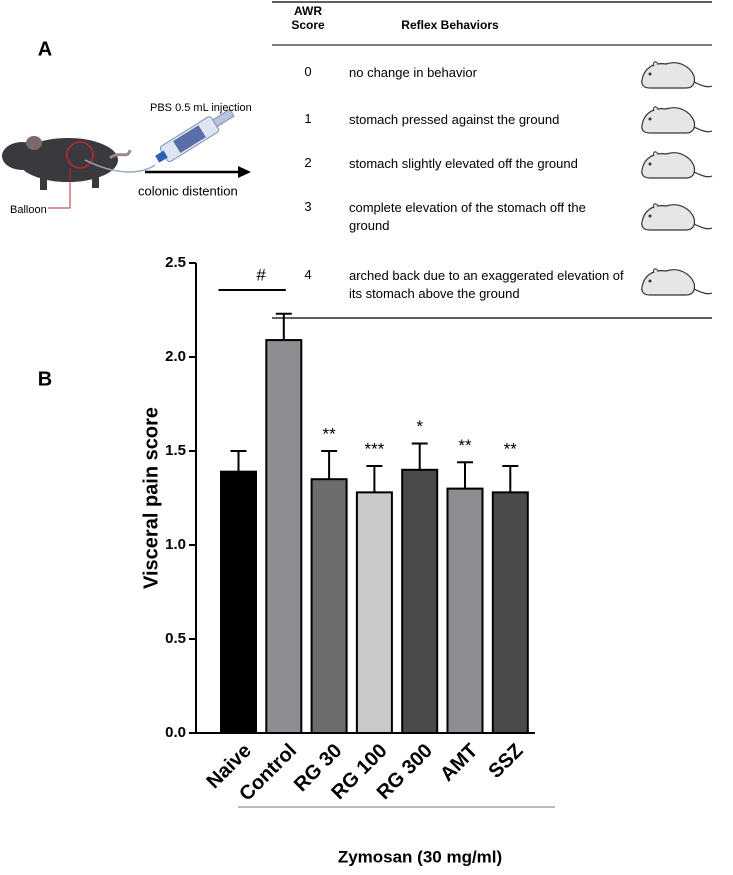 The height and width of the screenshot is (875, 733). What do you see at coordinates (188, 190) in the screenshot?
I see `arrow-label: colonic distention` at bounding box center [188, 190].